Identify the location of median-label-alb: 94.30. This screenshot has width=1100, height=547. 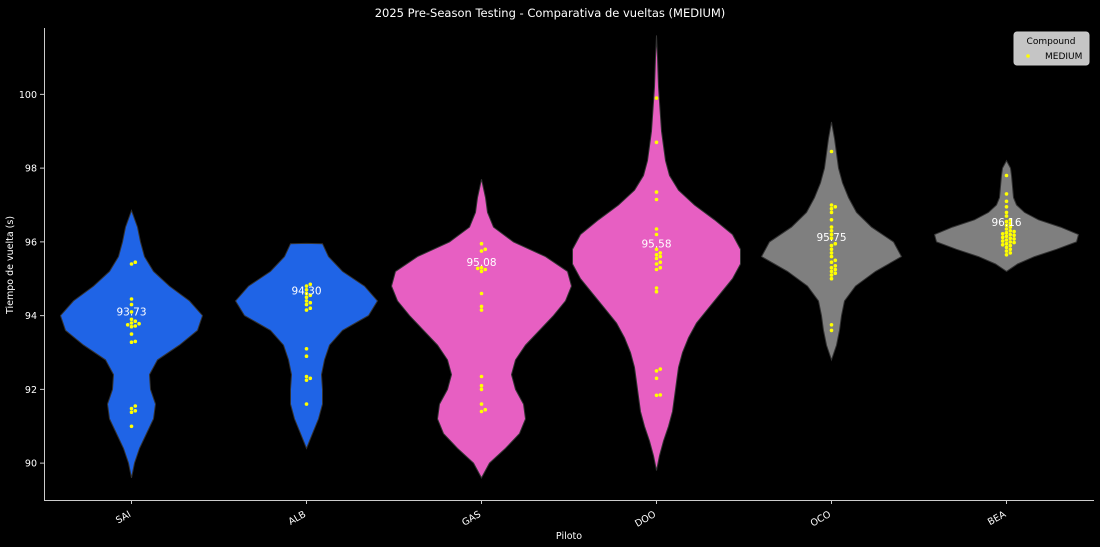
(306, 292).